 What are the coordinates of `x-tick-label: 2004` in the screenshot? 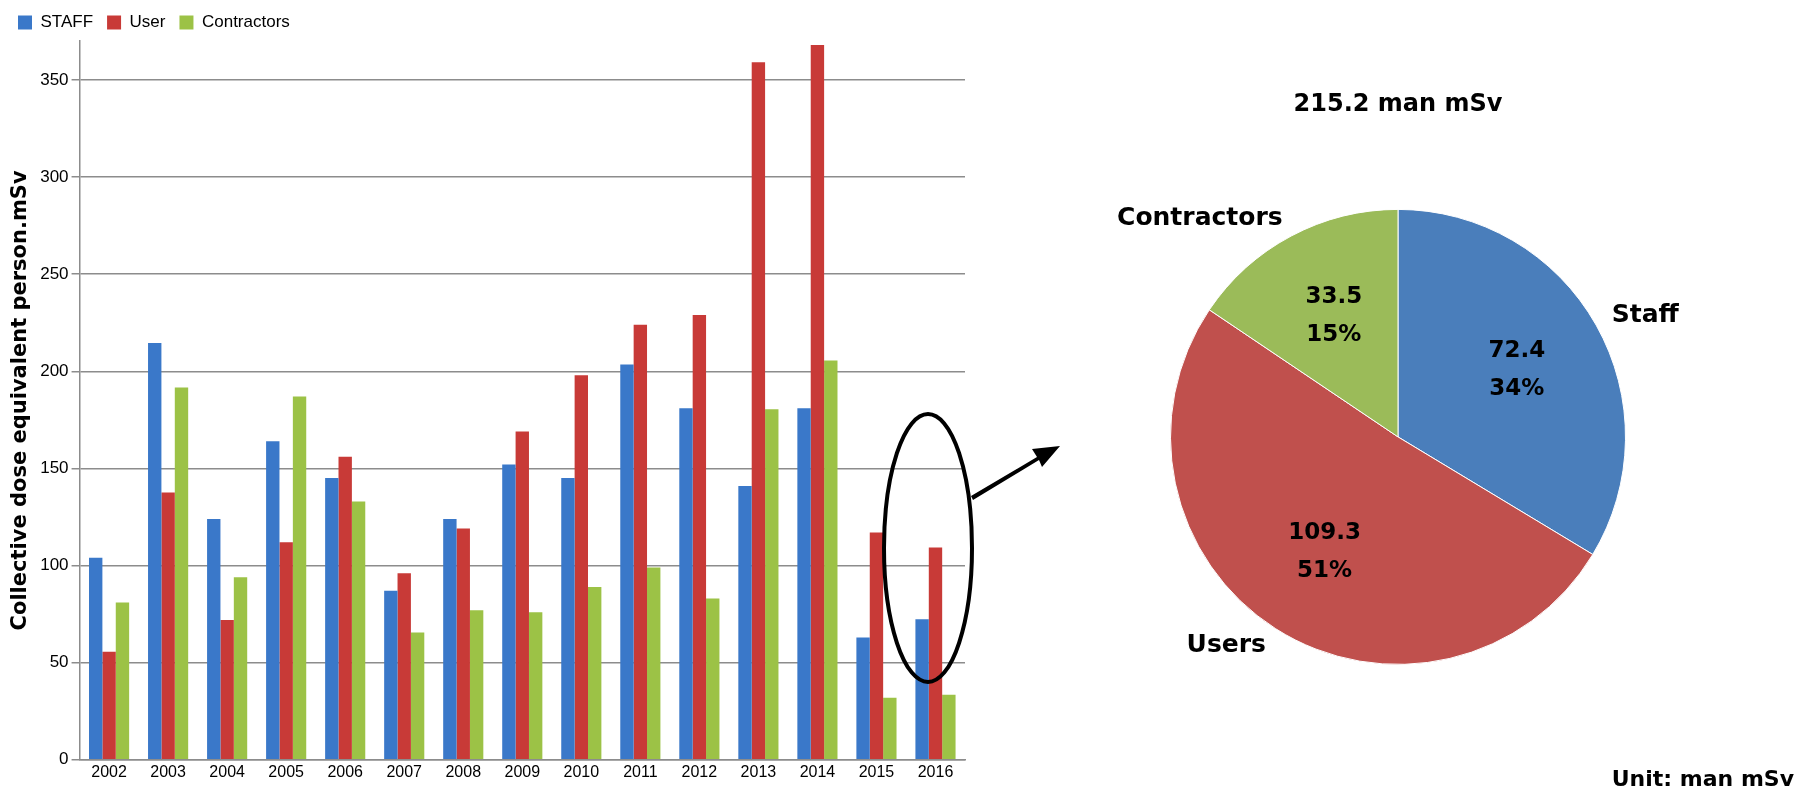 It's located at (227, 771).